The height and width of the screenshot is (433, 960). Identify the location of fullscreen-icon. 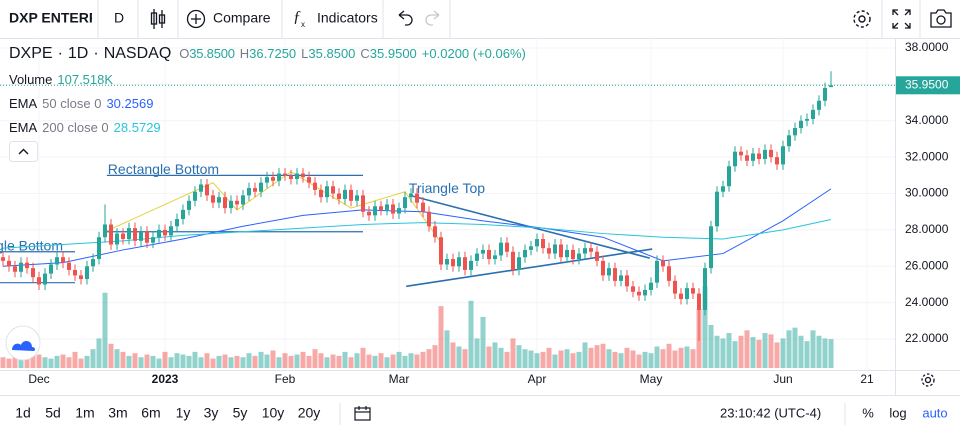
(901, 19).